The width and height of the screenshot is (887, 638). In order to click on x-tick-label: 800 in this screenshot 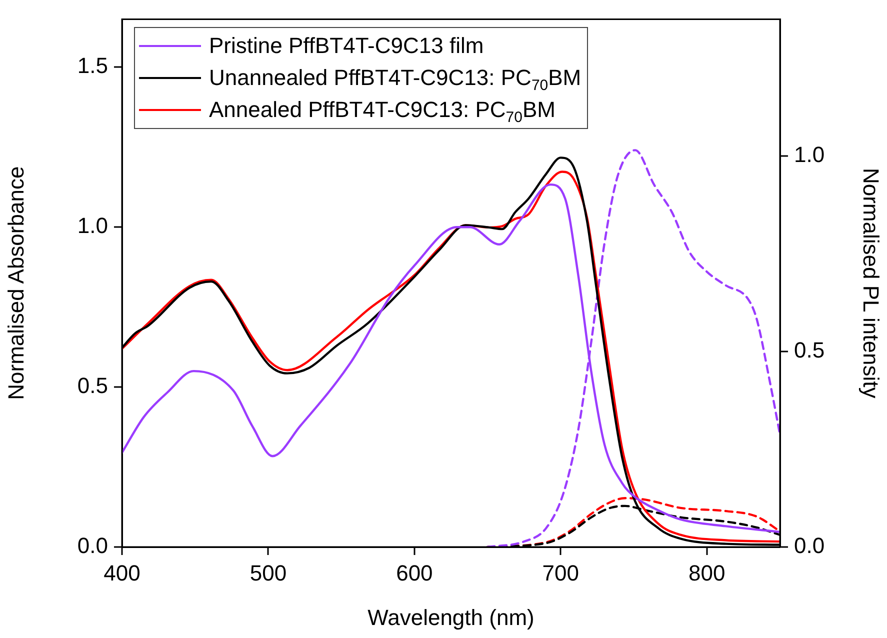, I will do `click(707, 573)`.